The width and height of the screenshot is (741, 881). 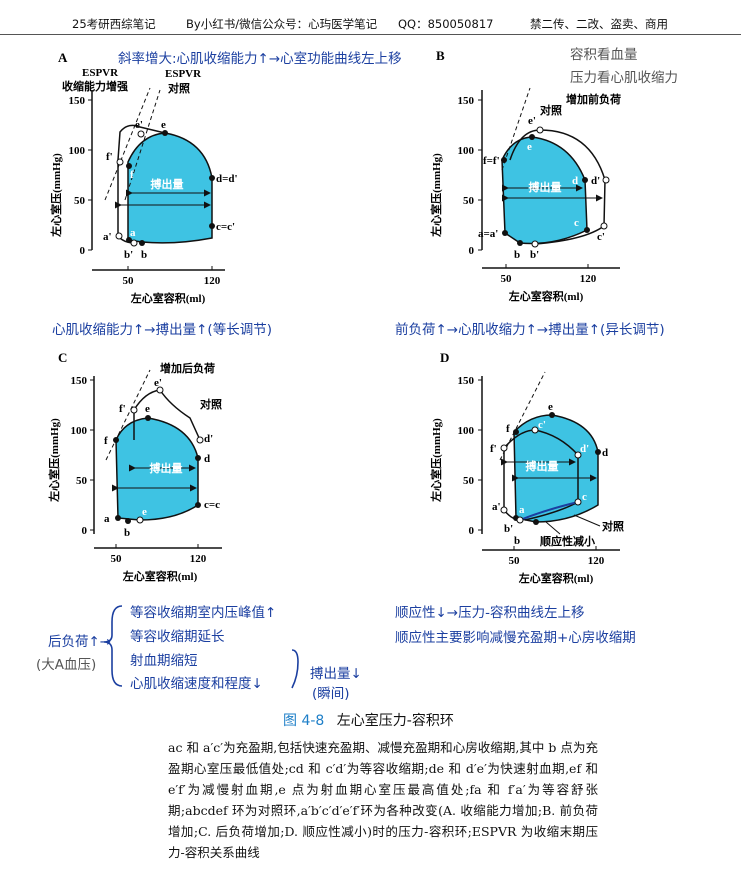 What do you see at coordinates (395, 721) in the screenshot?
I see `figure-title: 左心室压力-容积环` at bounding box center [395, 721].